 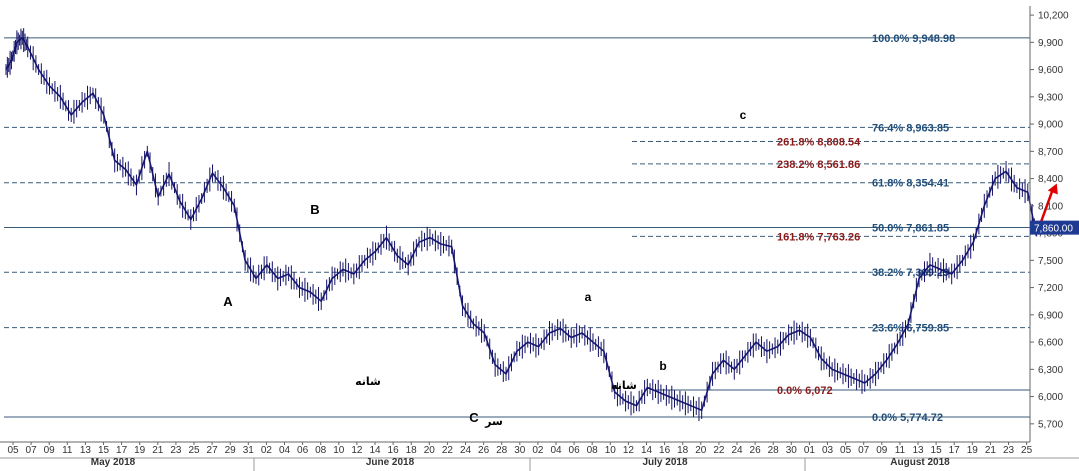 I want to click on y-tick-label: 7,200, so click(x=1050, y=288).